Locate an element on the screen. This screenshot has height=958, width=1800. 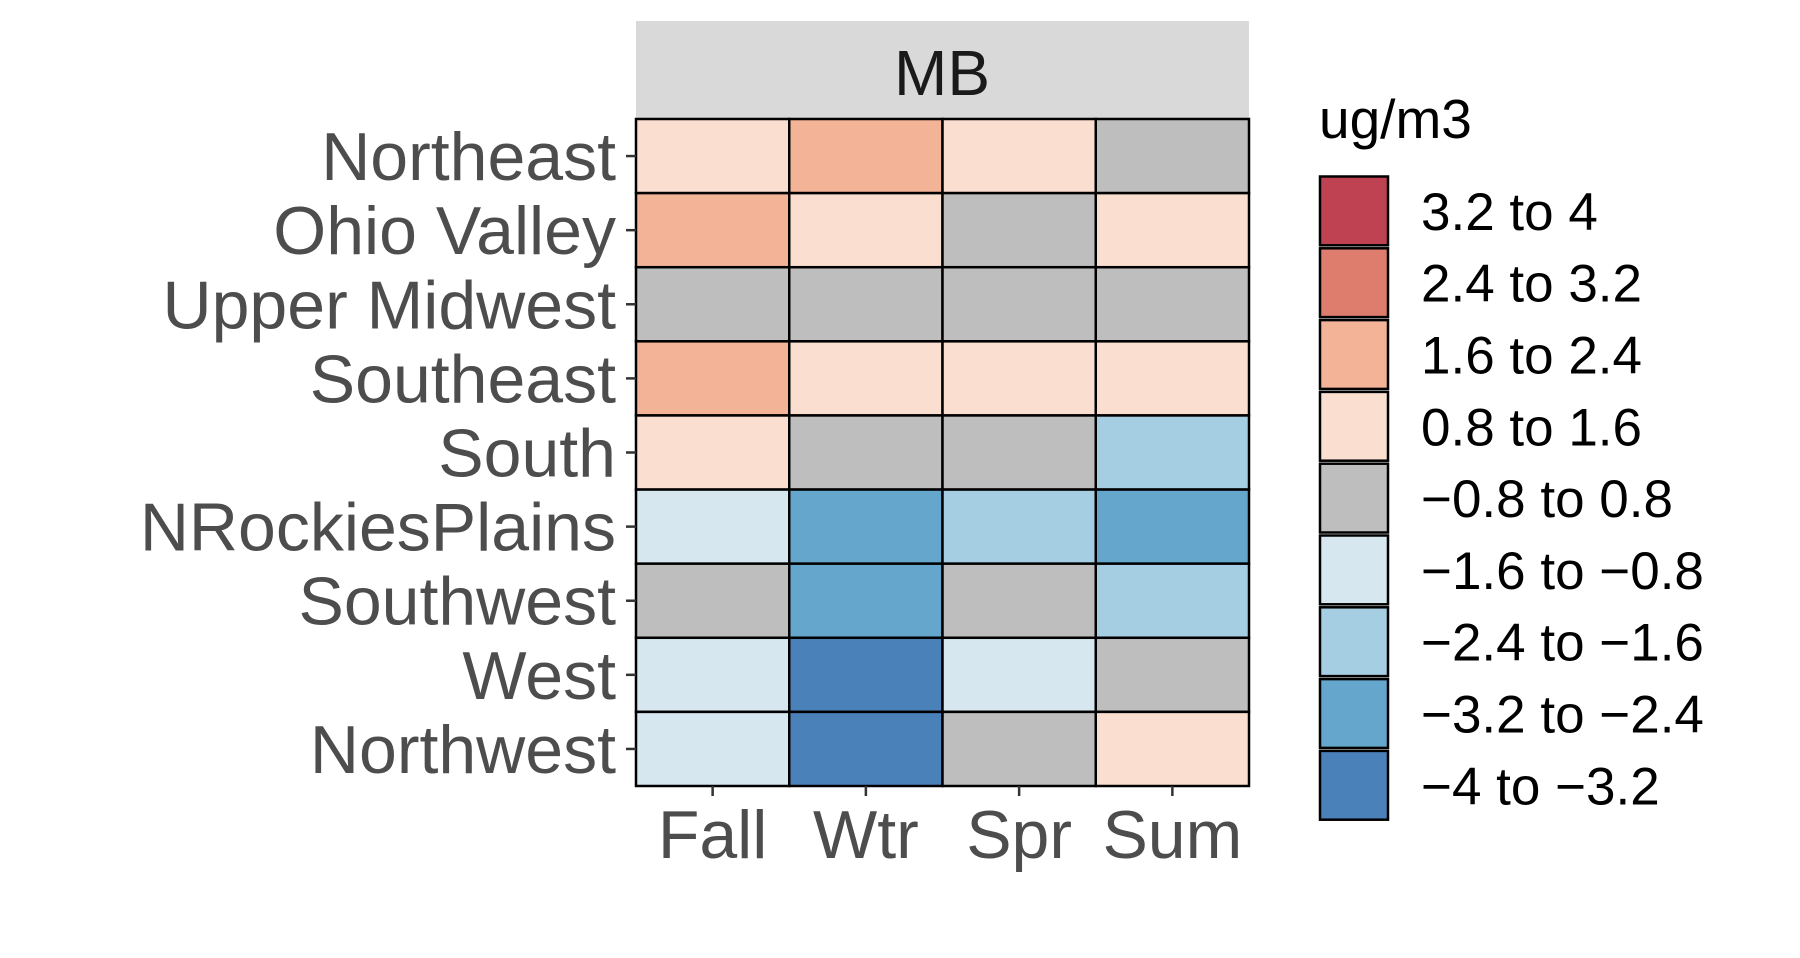
legend-label: 0.8 to 1.6 is located at coordinates (1531, 427).